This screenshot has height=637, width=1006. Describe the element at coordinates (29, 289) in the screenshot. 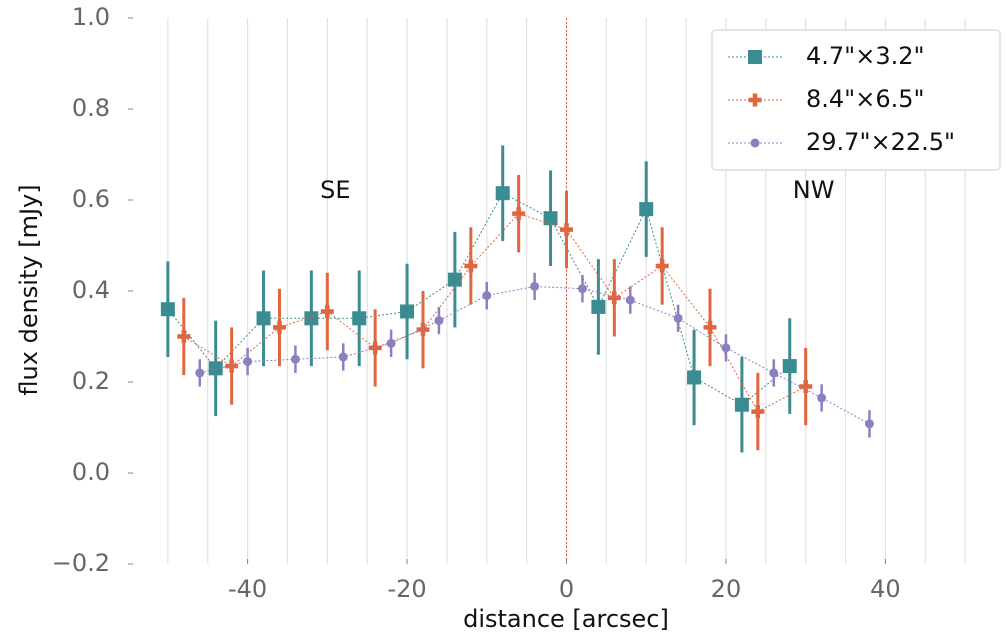

I see `y-axis-label: flux density [mJy]` at that location.